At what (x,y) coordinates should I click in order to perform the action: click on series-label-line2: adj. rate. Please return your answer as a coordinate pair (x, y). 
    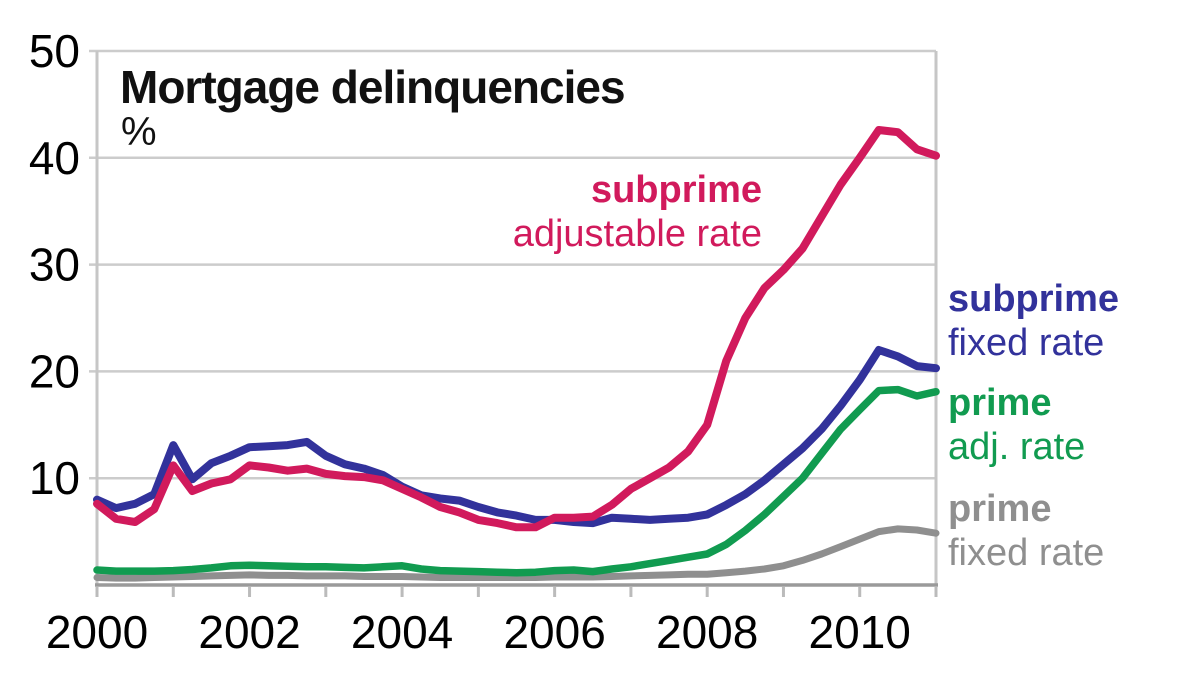
    Looking at the image, I should click on (1017, 447).